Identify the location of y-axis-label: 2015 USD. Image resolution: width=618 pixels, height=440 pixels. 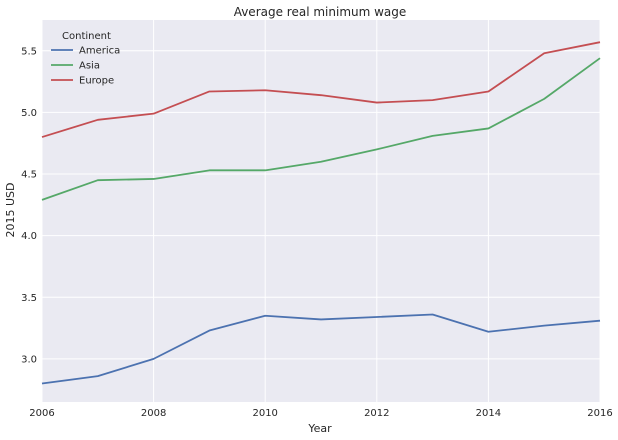
(10, 210).